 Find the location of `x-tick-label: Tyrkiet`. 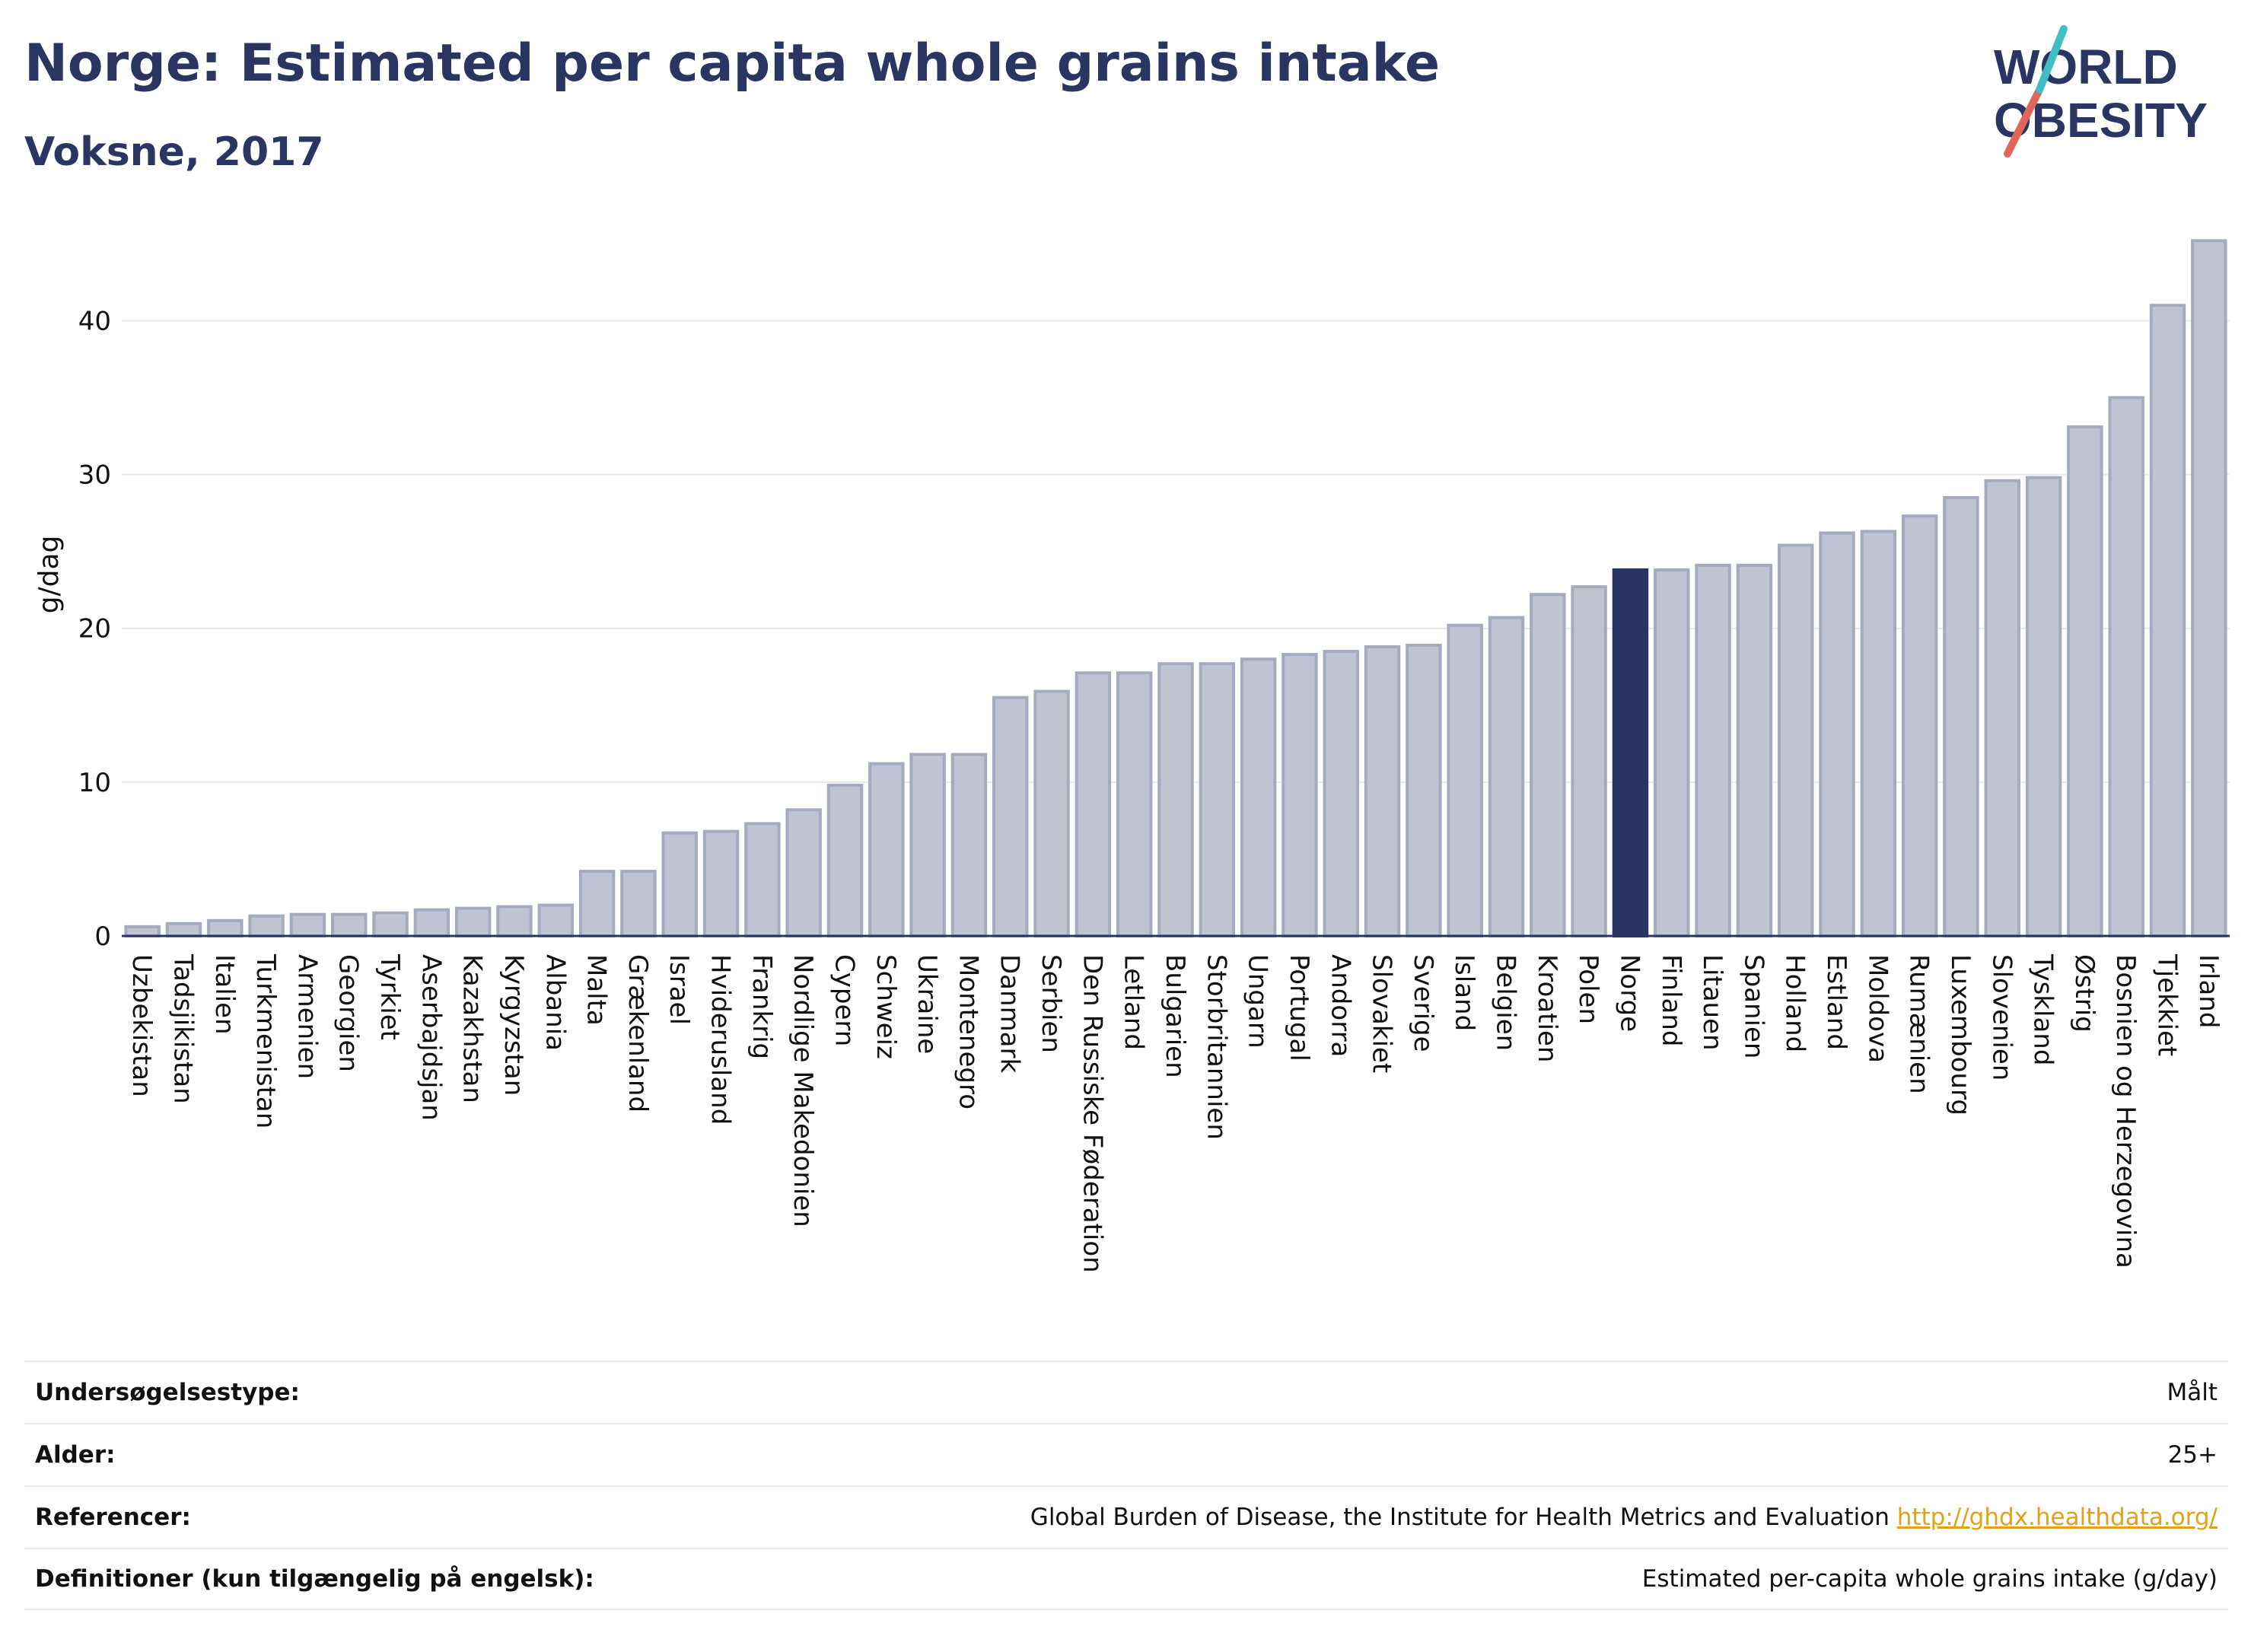

x-tick-label: Tyrkiet is located at coordinates (389, 996).